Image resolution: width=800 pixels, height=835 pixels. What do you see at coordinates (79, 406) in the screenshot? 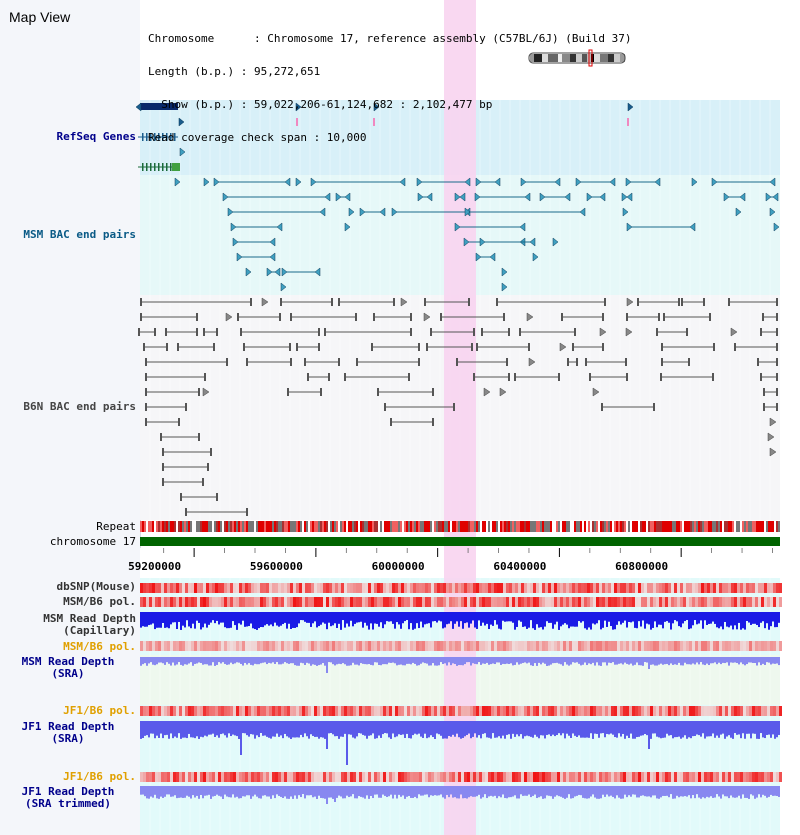
I see `track-label-b6n-bac: B6N BAC end pairs` at bounding box center [79, 406].